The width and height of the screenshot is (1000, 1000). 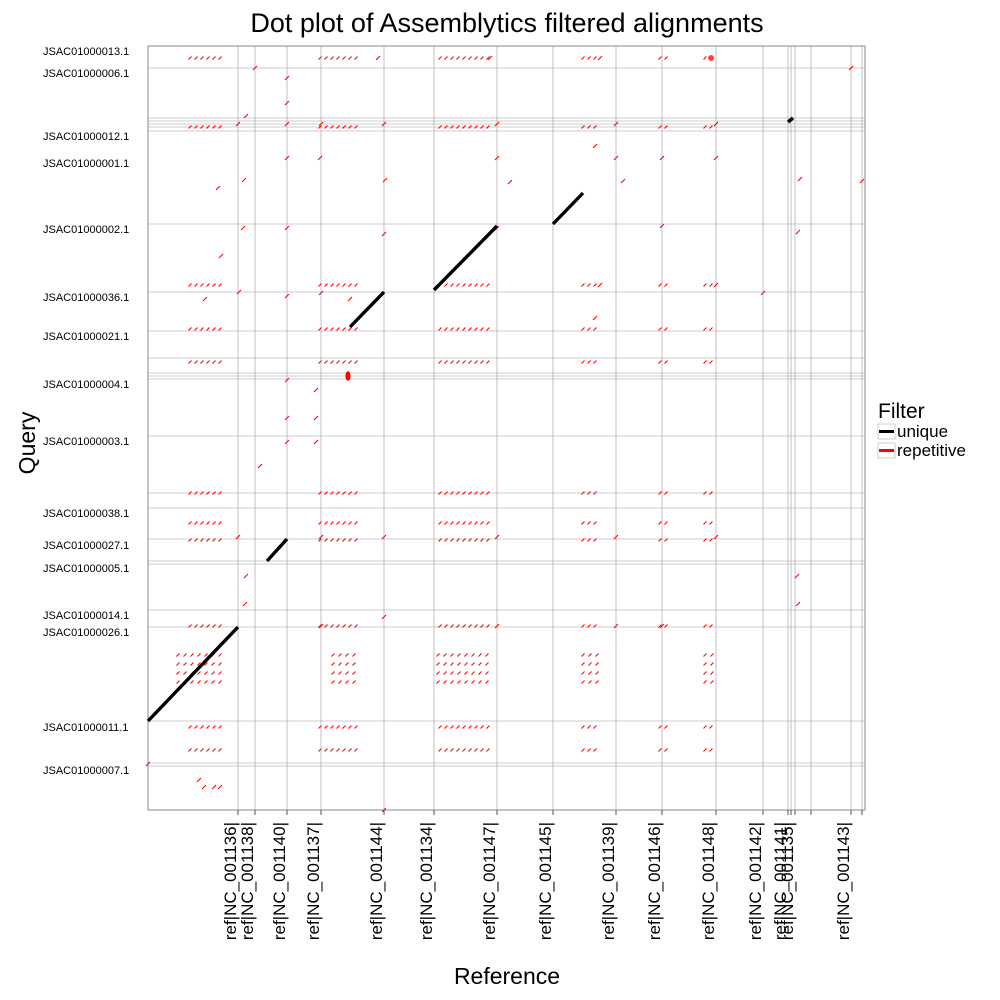 I want to click on x-tick-label: ref|NC_001141|, so click(x=780, y=881).